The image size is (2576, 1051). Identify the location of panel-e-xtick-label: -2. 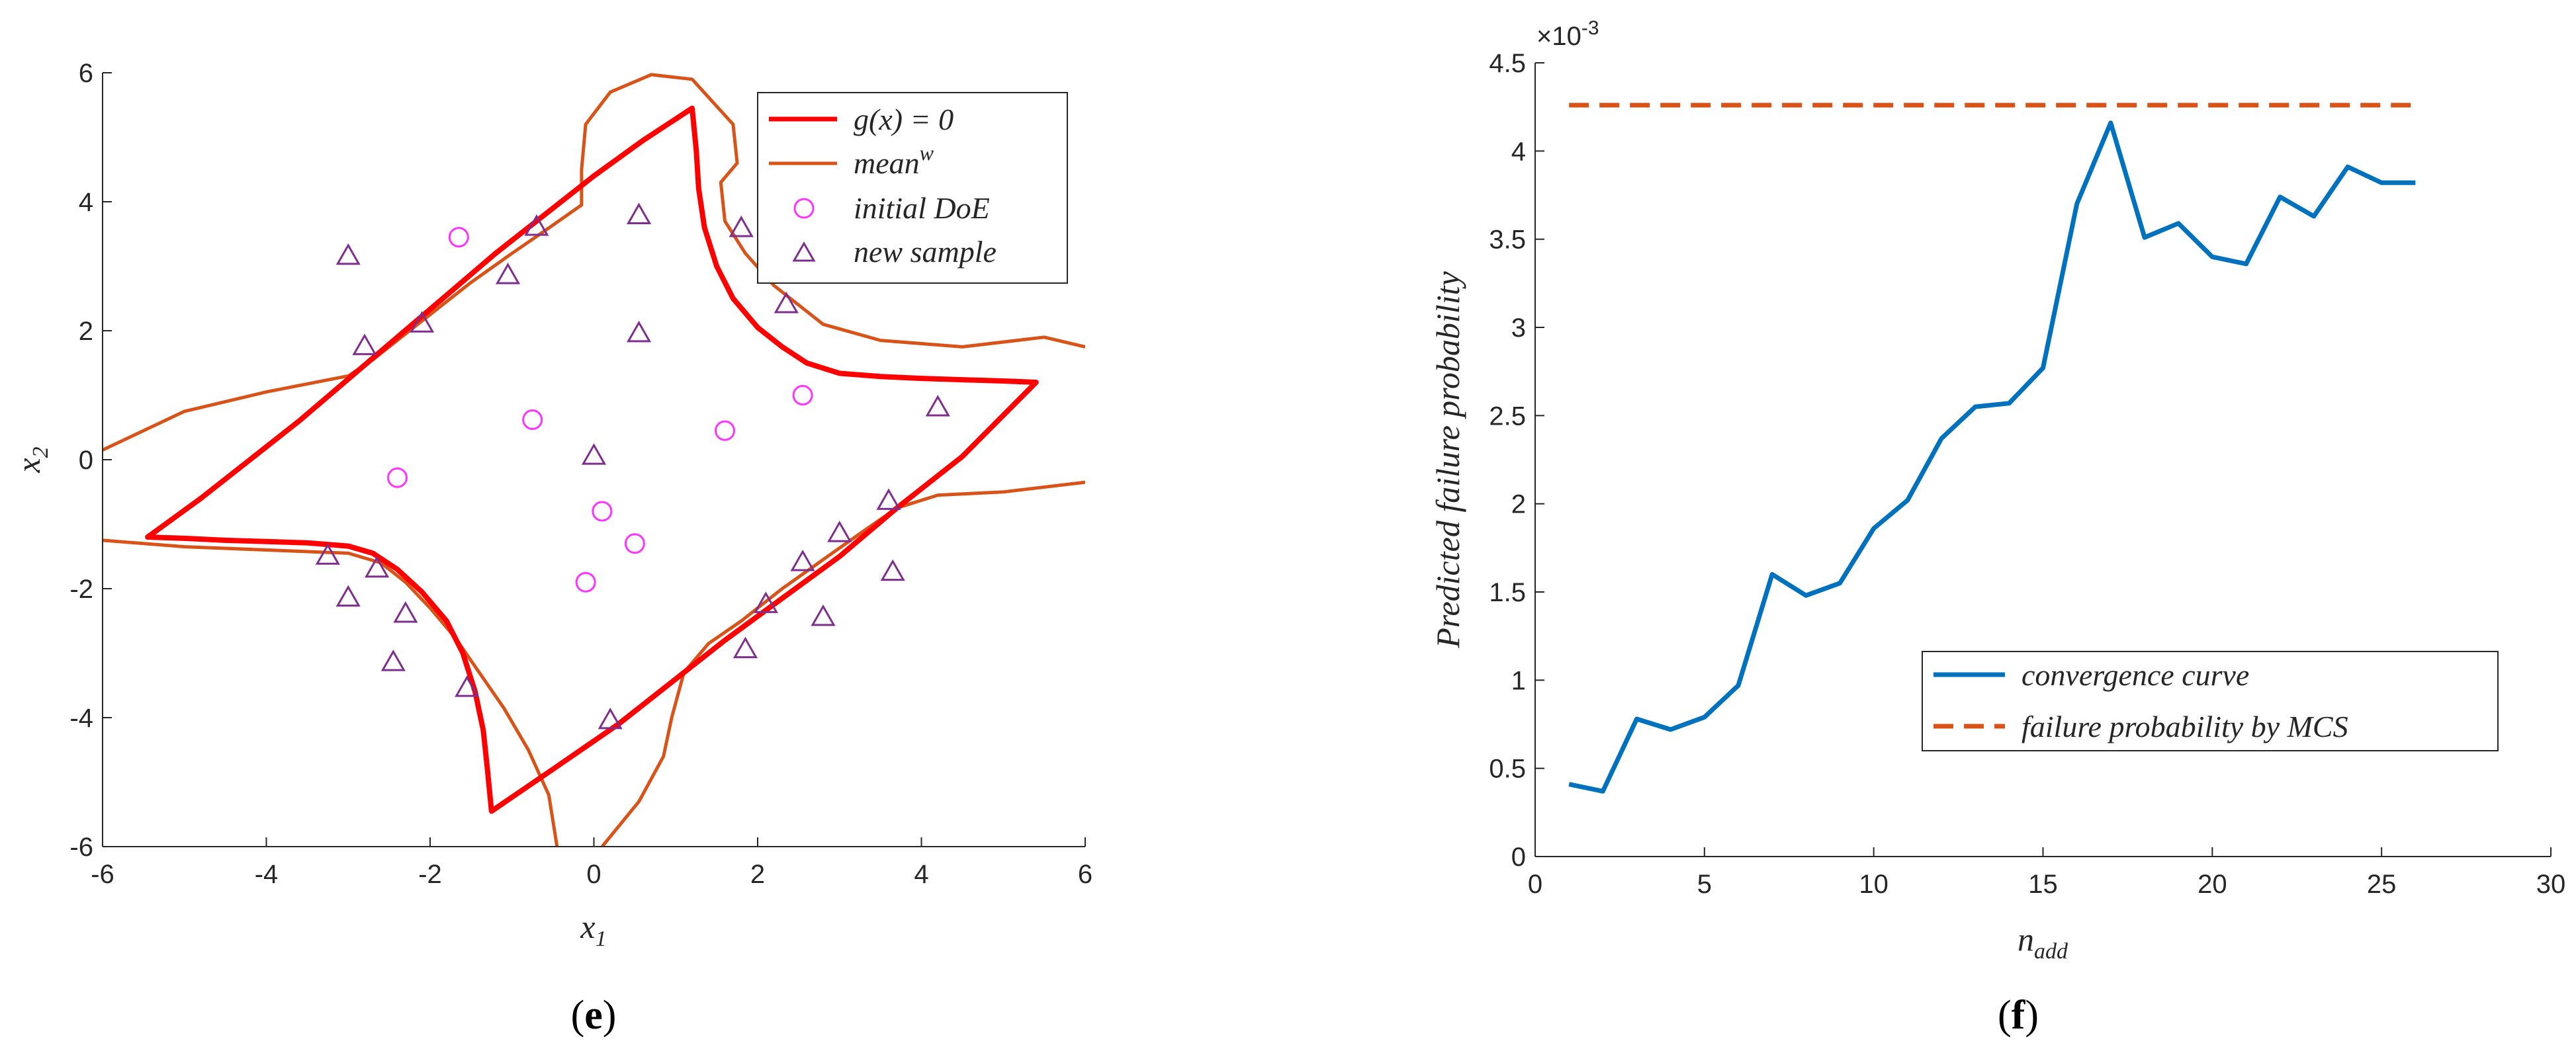
(430, 875).